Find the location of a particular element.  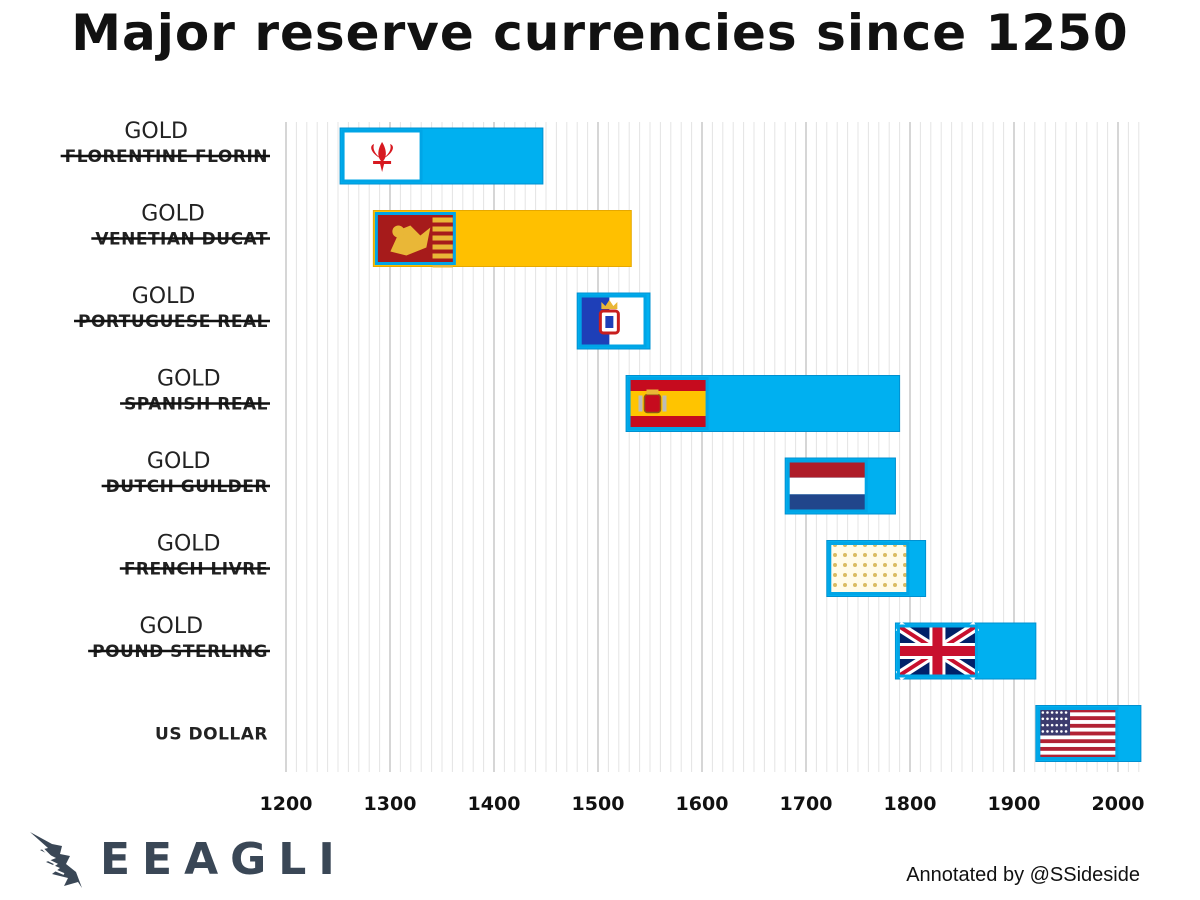

spain-flag-icon is located at coordinates (668, 403).